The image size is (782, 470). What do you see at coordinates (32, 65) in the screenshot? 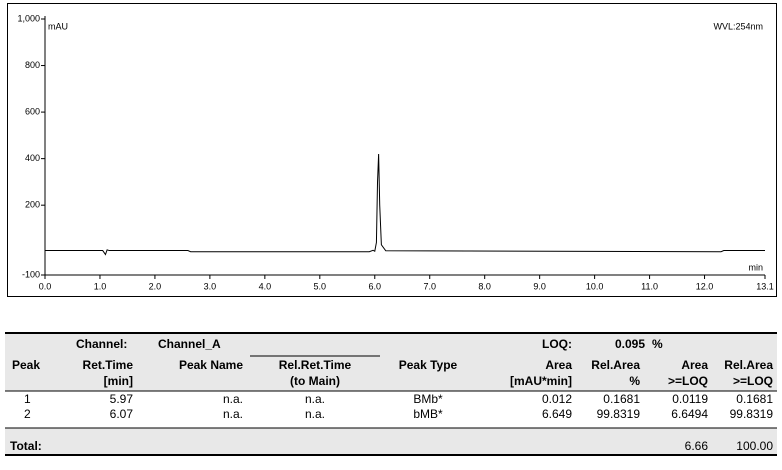
I see `y-tick-label: 800` at bounding box center [32, 65].